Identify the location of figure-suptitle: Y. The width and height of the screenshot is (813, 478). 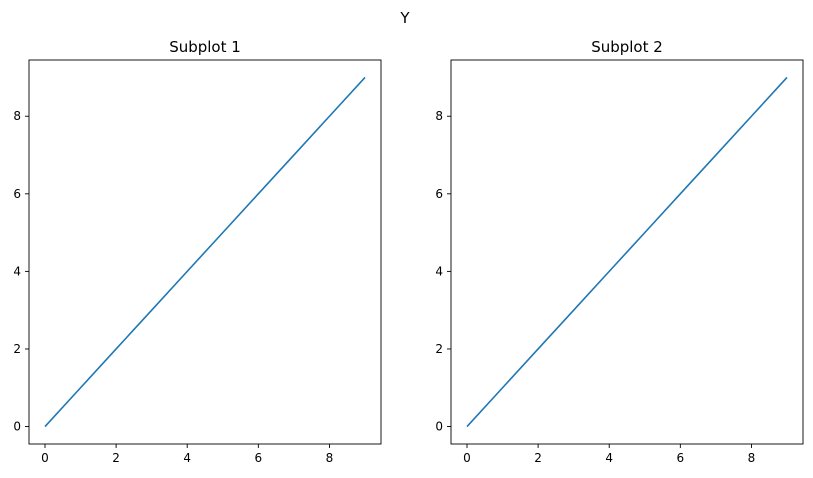
(404, 18).